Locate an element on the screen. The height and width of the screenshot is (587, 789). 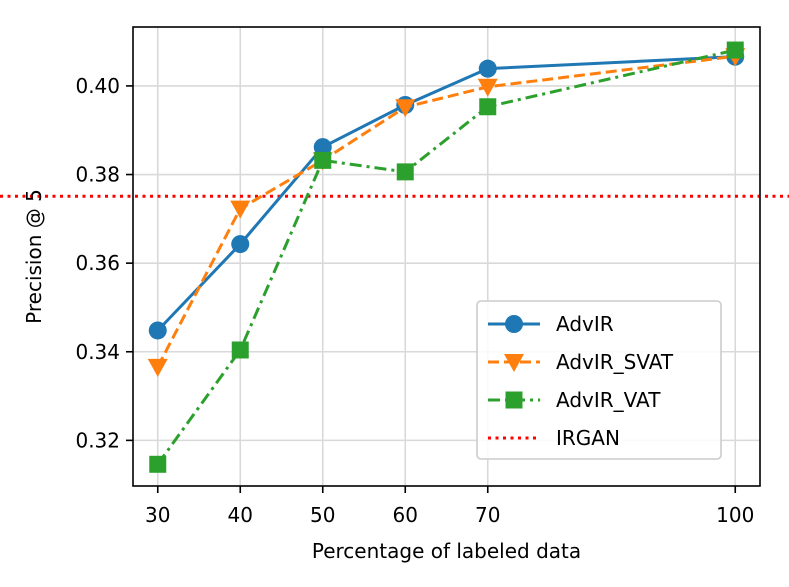
legend: AdvIR AdvIR_SVAT AdvIR_VAT IRGAN is located at coordinates (599, 380).